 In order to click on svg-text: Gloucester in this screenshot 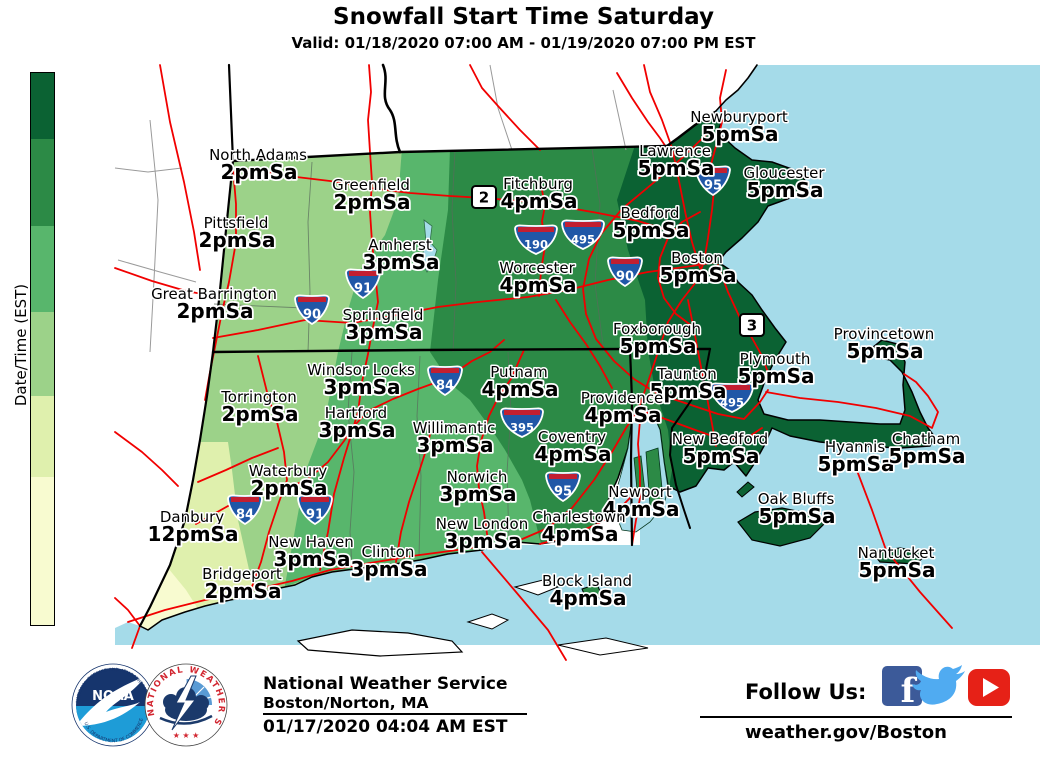, I will do `click(784, 173)`.